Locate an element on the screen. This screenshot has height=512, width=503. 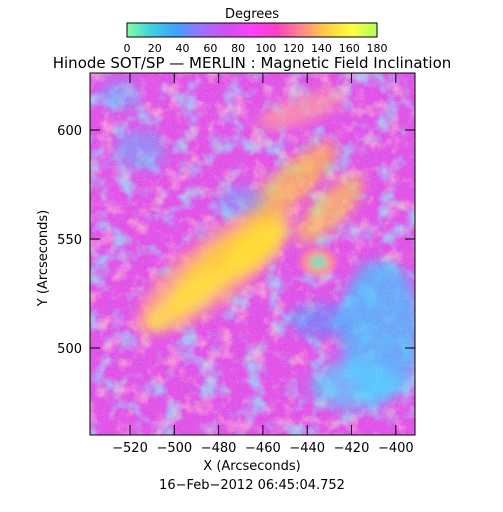
colorbar-tick-labels: 0 20 40 60 80 100 120 140 160 180 is located at coordinates (256, 48).